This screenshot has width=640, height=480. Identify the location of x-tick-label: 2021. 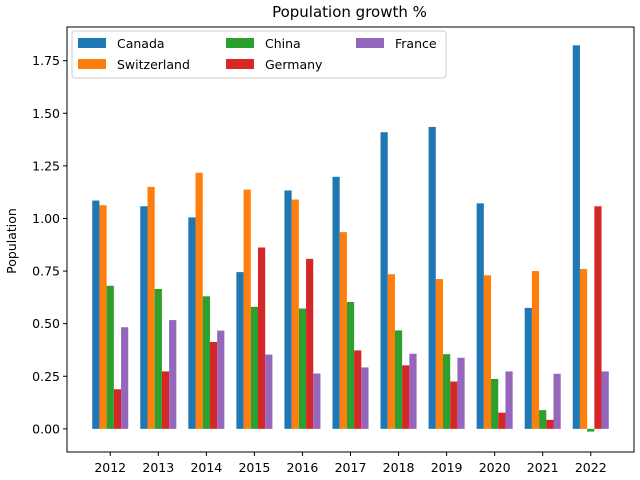
(543, 467).